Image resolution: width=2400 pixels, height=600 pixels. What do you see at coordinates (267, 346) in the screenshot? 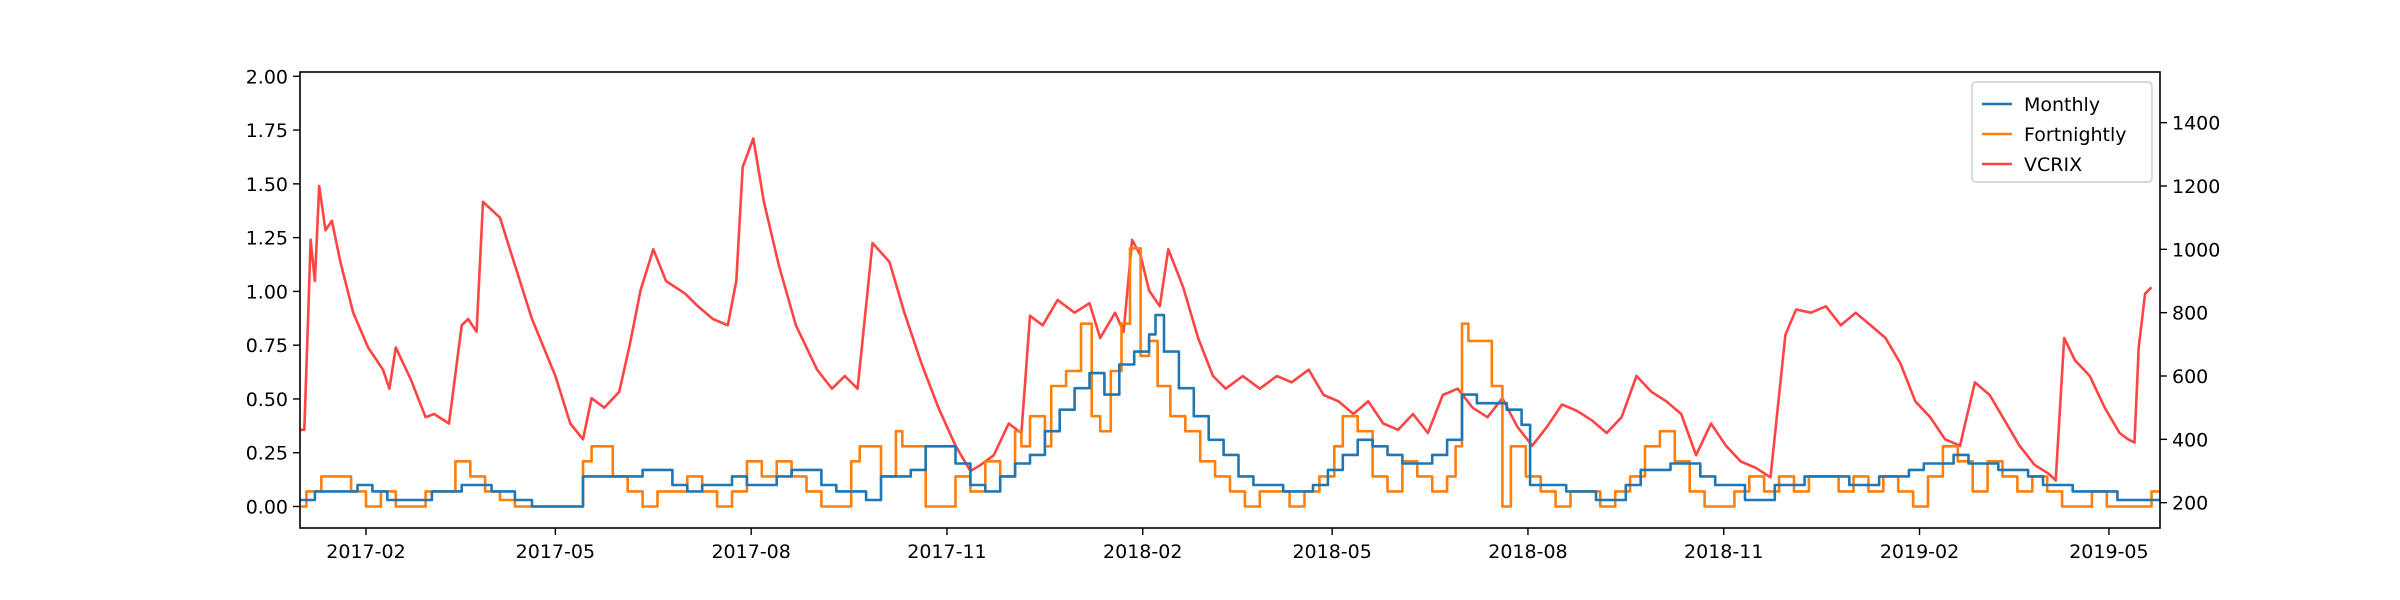
I see `y-tick-label: 0.75` at bounding box center [267, 346].